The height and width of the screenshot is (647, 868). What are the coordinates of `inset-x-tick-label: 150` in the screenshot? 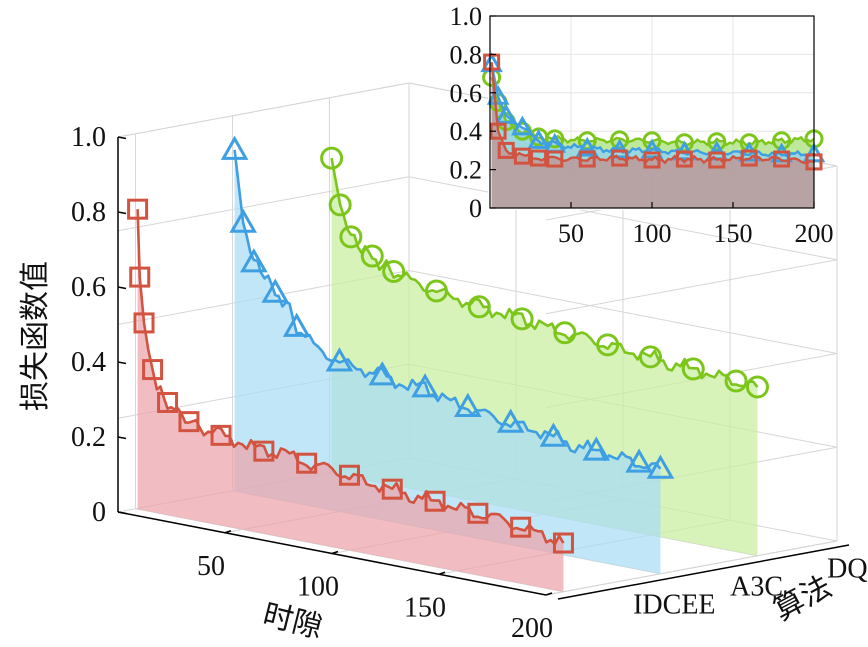 It's located at (733, 233).